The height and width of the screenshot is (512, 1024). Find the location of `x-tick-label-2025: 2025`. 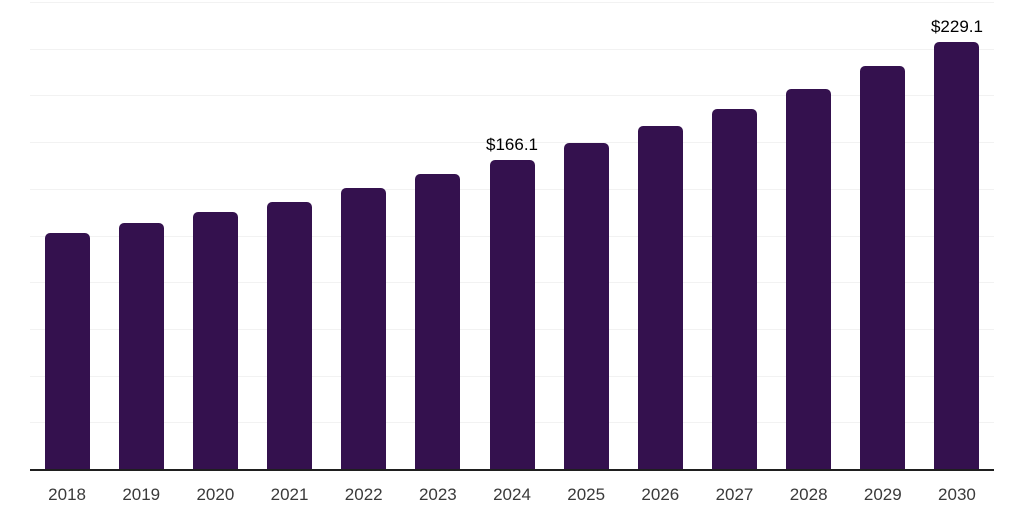

x-tick-label-2025: 2025 is located at coordinates (586, 494).